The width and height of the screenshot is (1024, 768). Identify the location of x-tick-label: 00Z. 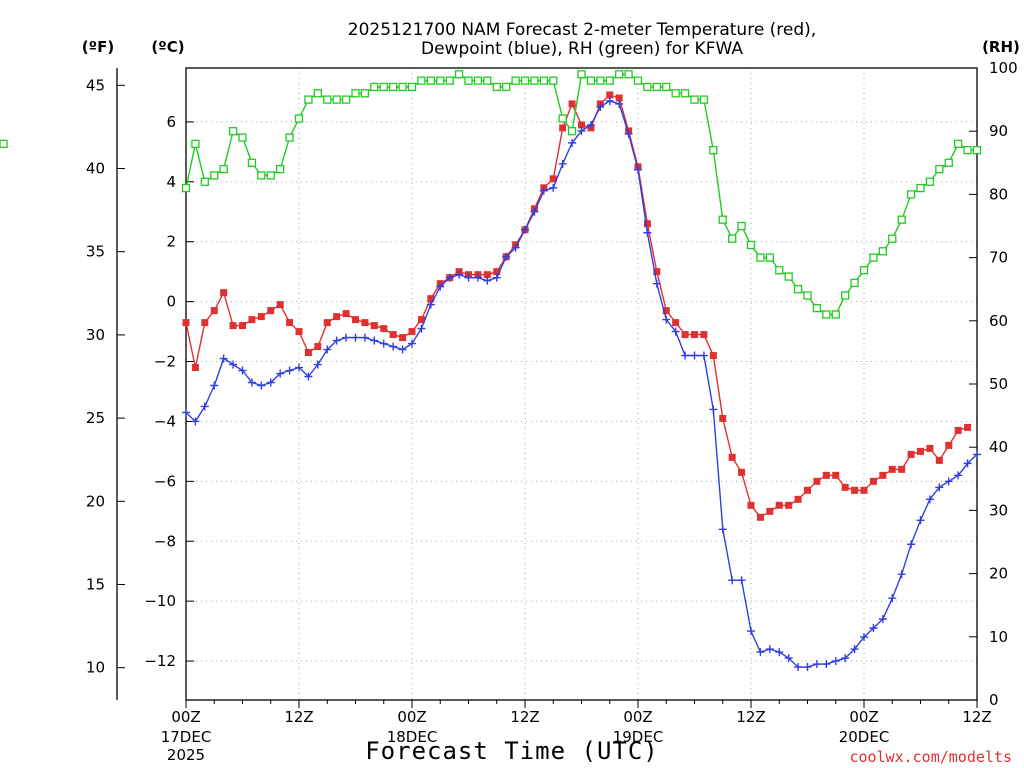
(863, 717).